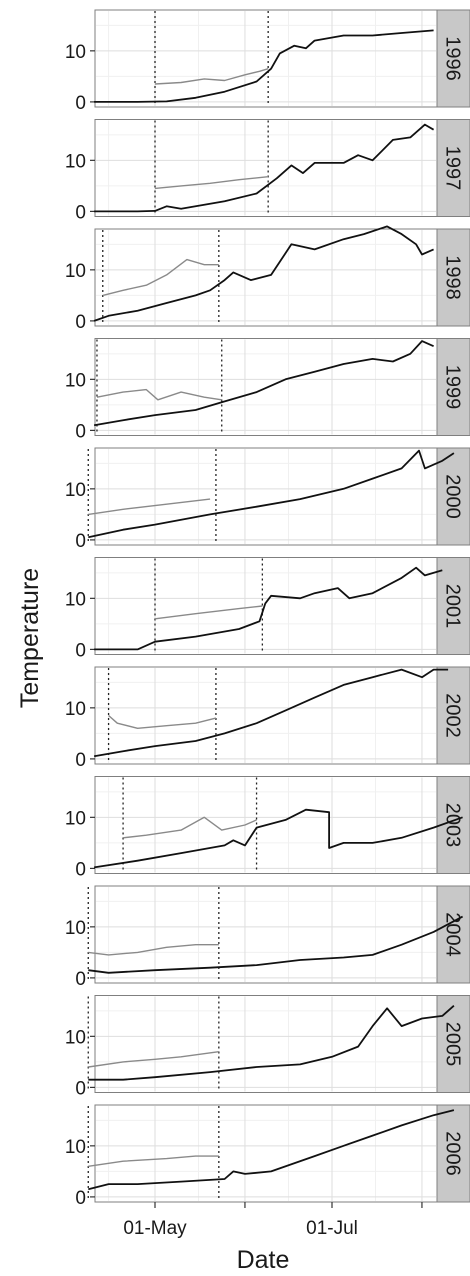  I want to click on facet-panel-1996: 1996 0 10, so click(267, 61).